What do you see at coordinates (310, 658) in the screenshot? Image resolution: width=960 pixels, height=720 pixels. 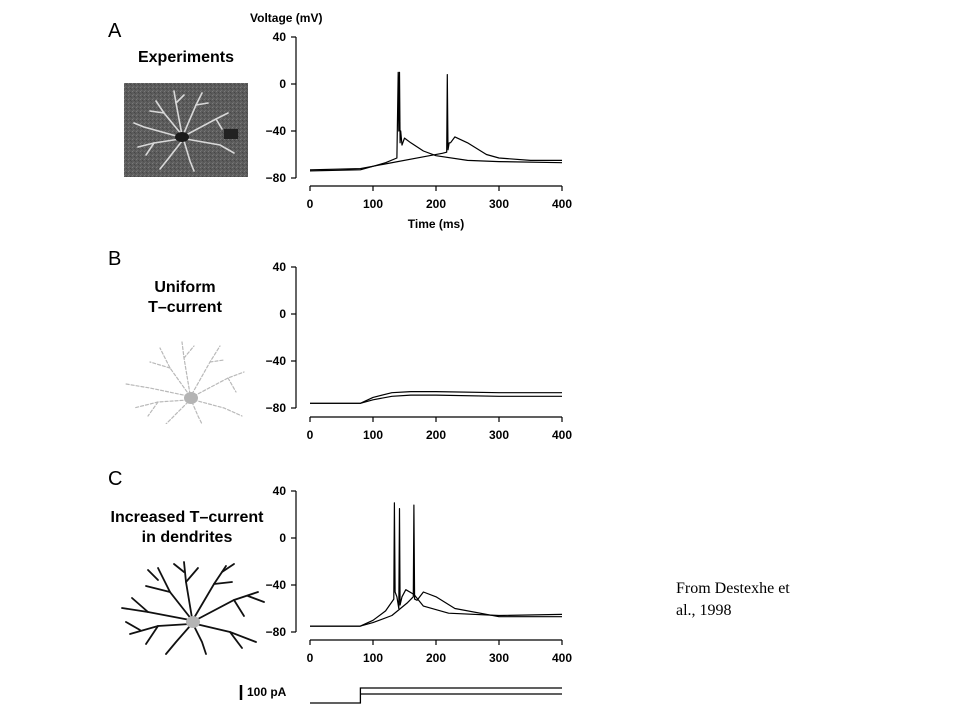 I see `panel-c-xtick-label-0: 0` at bounding box center [310, 658].